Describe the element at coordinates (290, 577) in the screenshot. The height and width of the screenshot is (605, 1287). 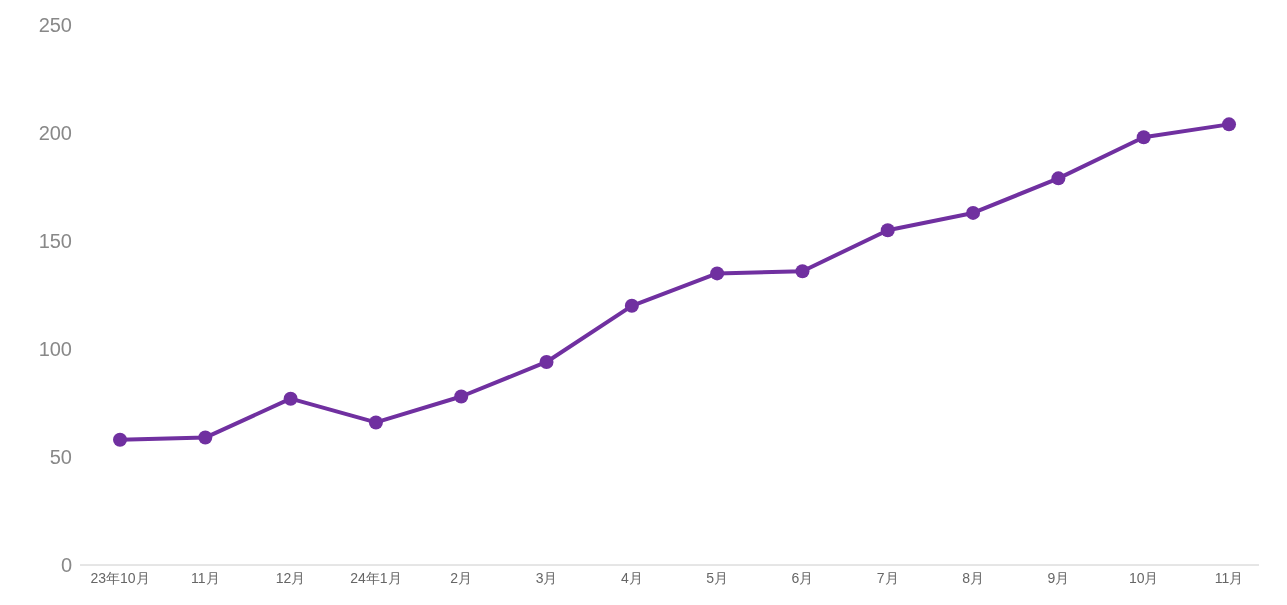
I see `x-tick-label: 12月` at that location.